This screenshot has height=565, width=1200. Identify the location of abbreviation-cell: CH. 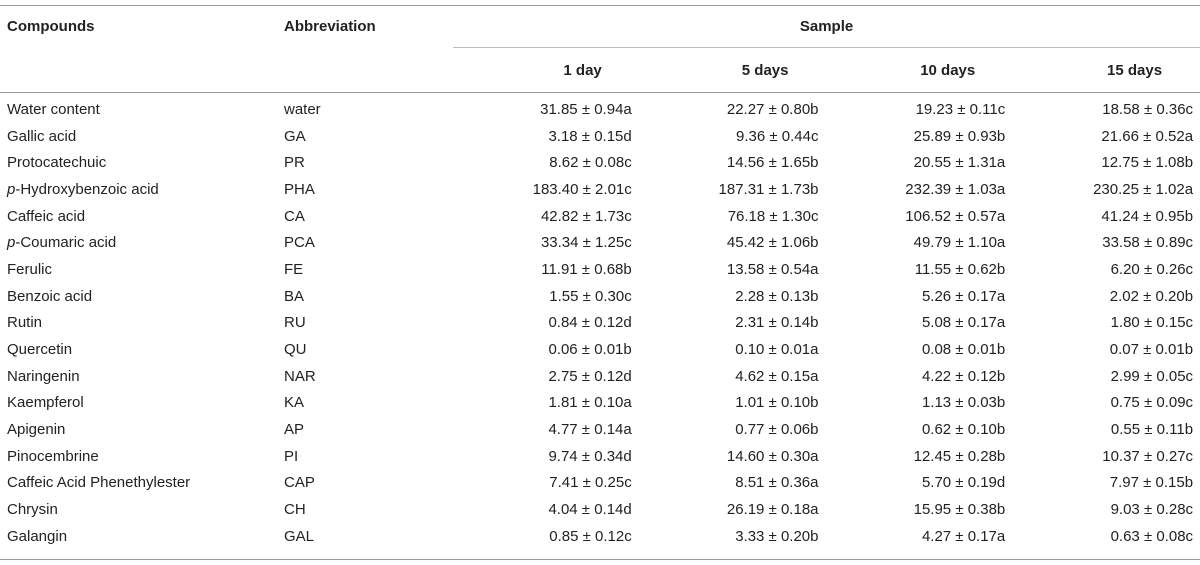
(295, 510).